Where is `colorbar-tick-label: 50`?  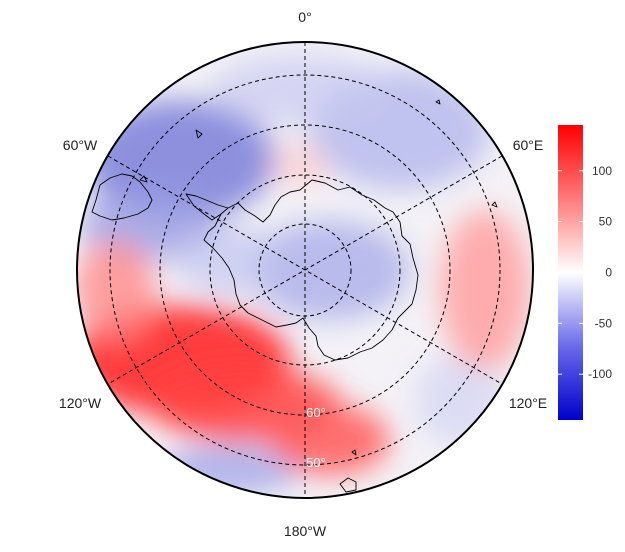
colorbar-tick-label: 50 is located at coordinates (606, 222).